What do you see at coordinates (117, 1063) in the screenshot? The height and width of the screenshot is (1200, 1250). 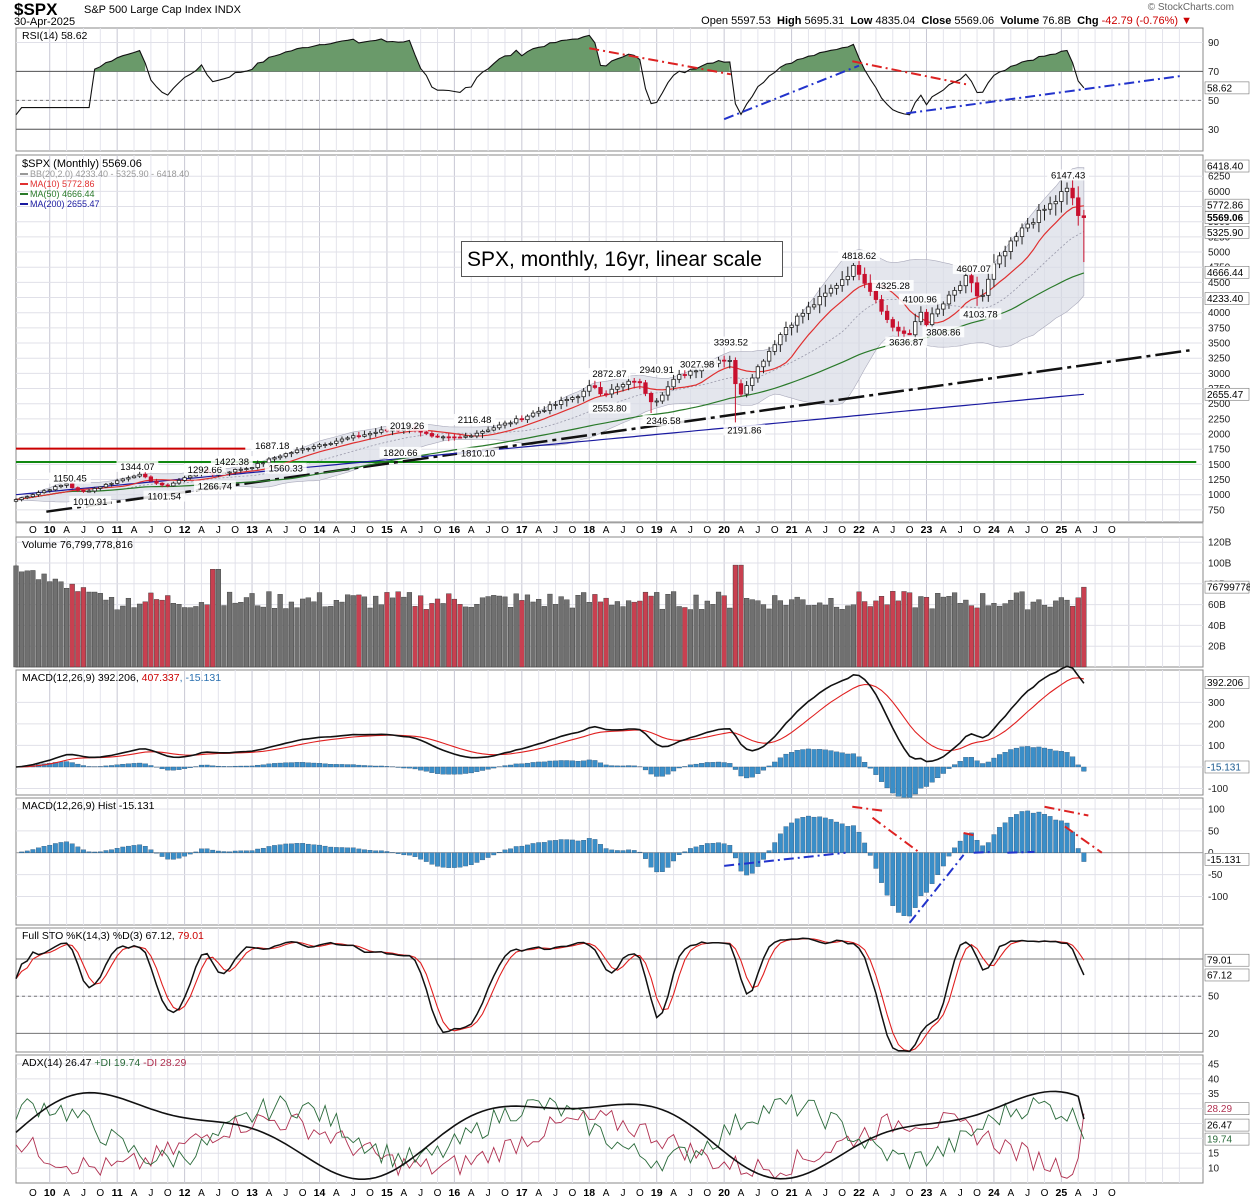 I see `adx-title-part: +DI 19.74` at bounding box center [117, 1063].